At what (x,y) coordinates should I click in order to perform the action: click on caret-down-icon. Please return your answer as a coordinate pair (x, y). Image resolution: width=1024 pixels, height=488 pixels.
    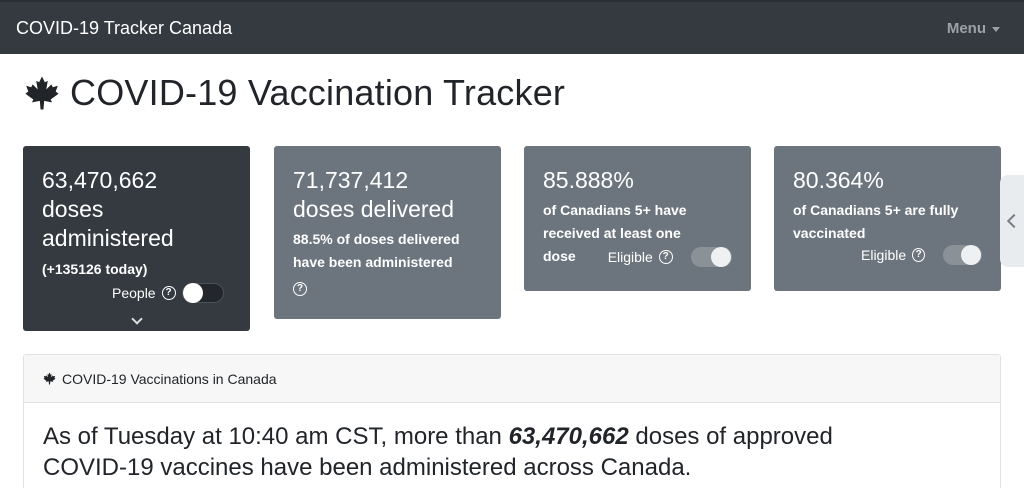
    Looking at the image, I should click on (996, 29).